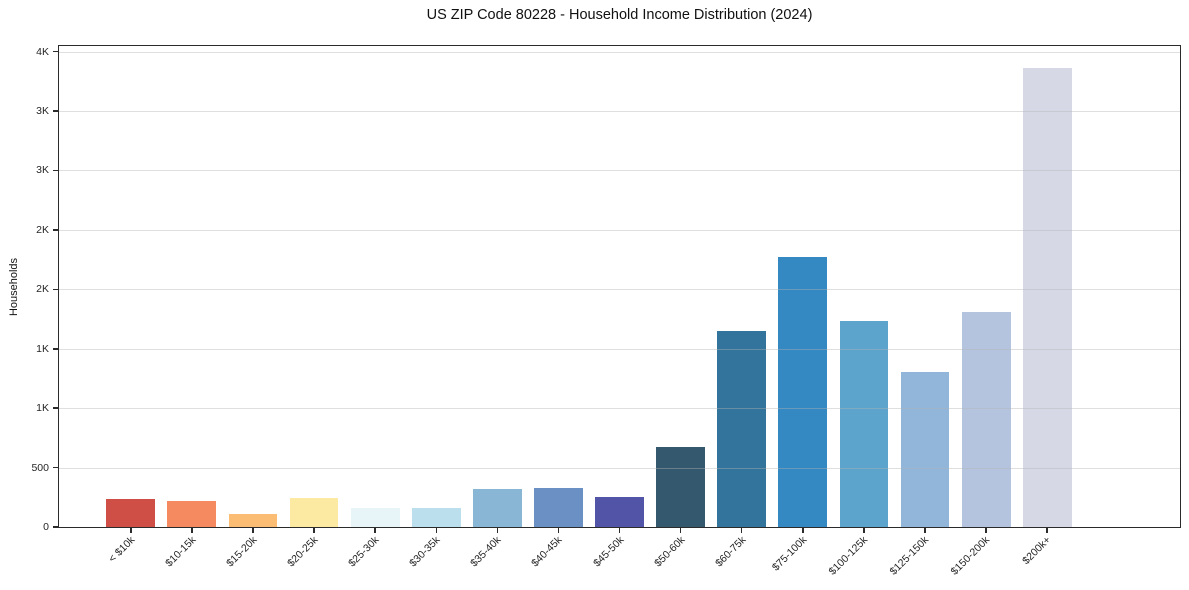  What do you see at coordinates (558, 530) in the screenshot?
I see `x-tick-$40-45k` at bounding box center [558, 530].